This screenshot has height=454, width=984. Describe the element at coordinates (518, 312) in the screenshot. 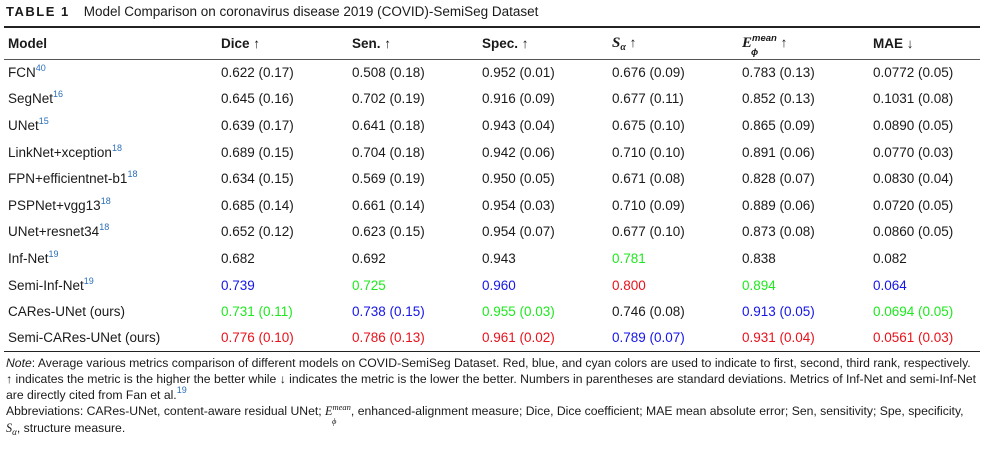

I see `cell-spec: 0.955 (0.03)` at that location.